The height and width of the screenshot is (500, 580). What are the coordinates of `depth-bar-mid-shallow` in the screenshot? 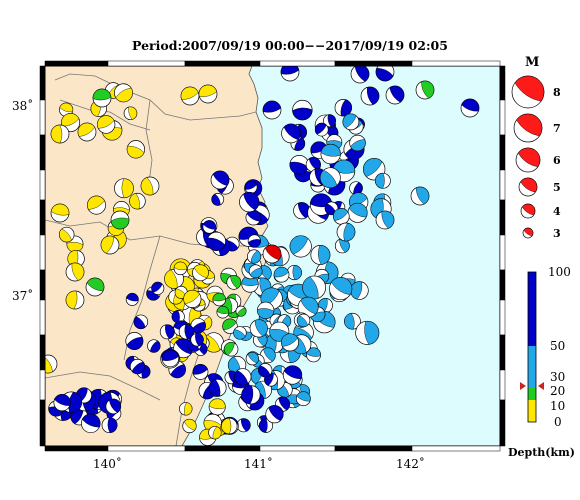 It's located at (532, 394).